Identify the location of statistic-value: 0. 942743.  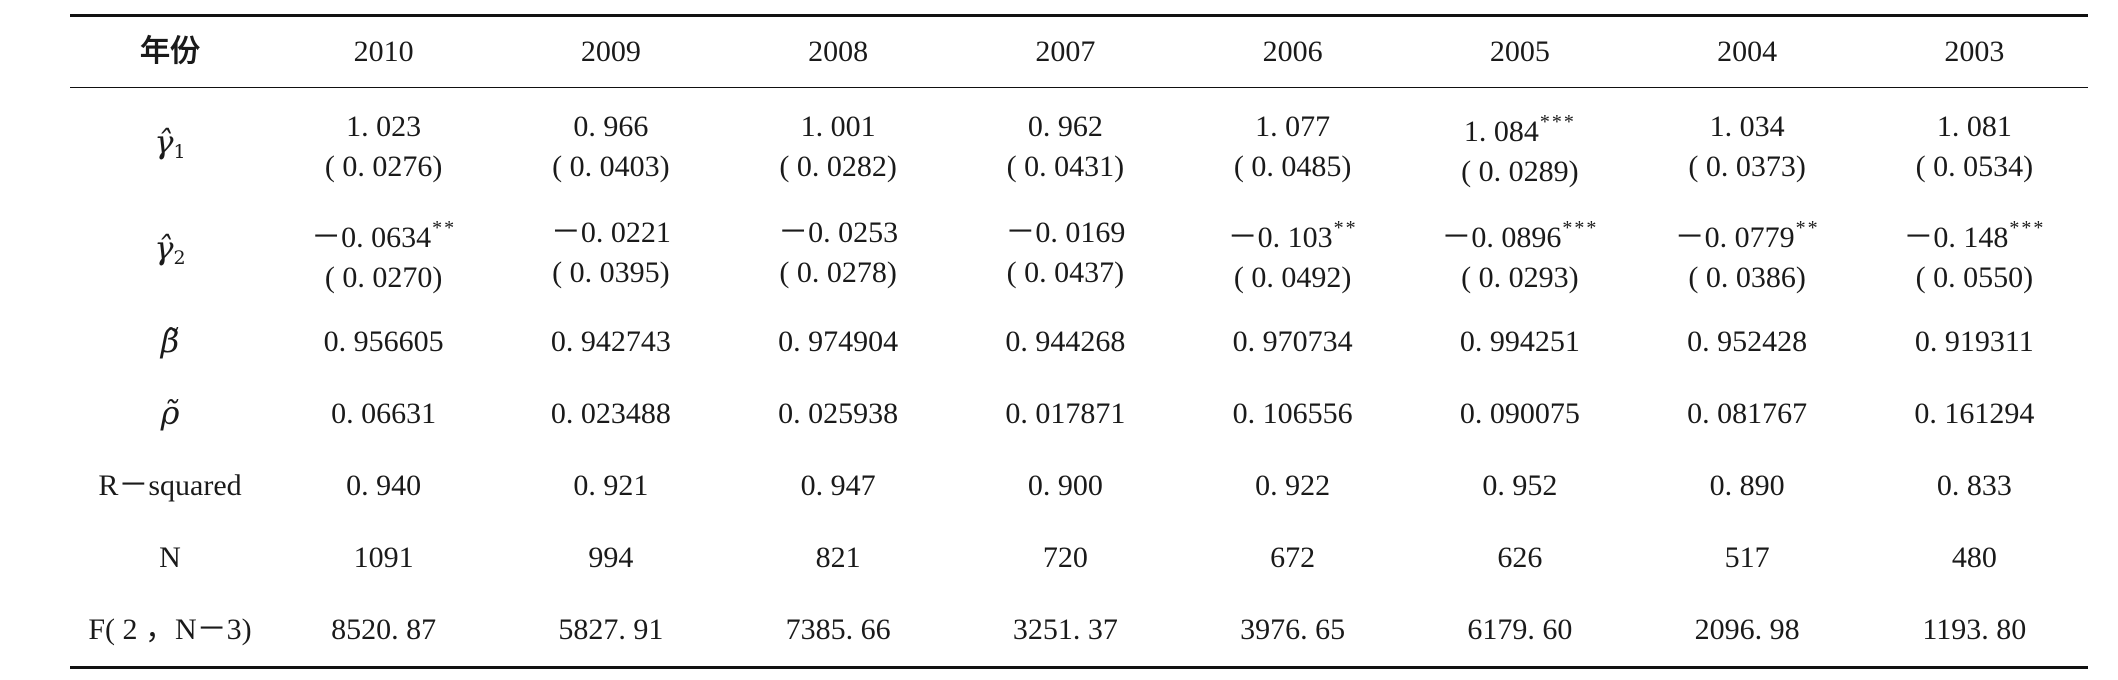
(610, 341).